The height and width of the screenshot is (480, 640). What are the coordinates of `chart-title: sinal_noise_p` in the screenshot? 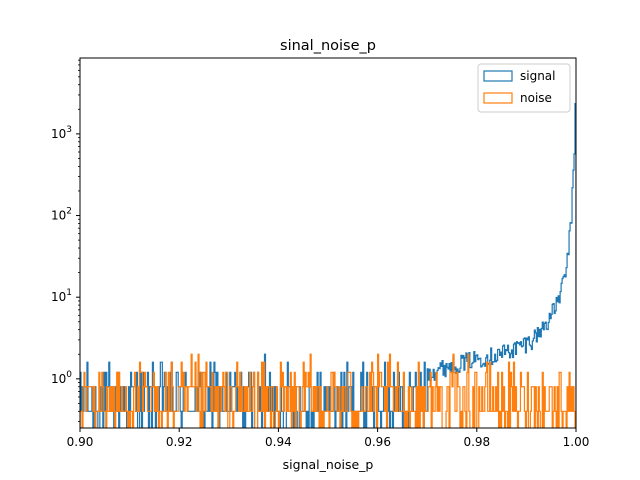 It's located at (328, 46).